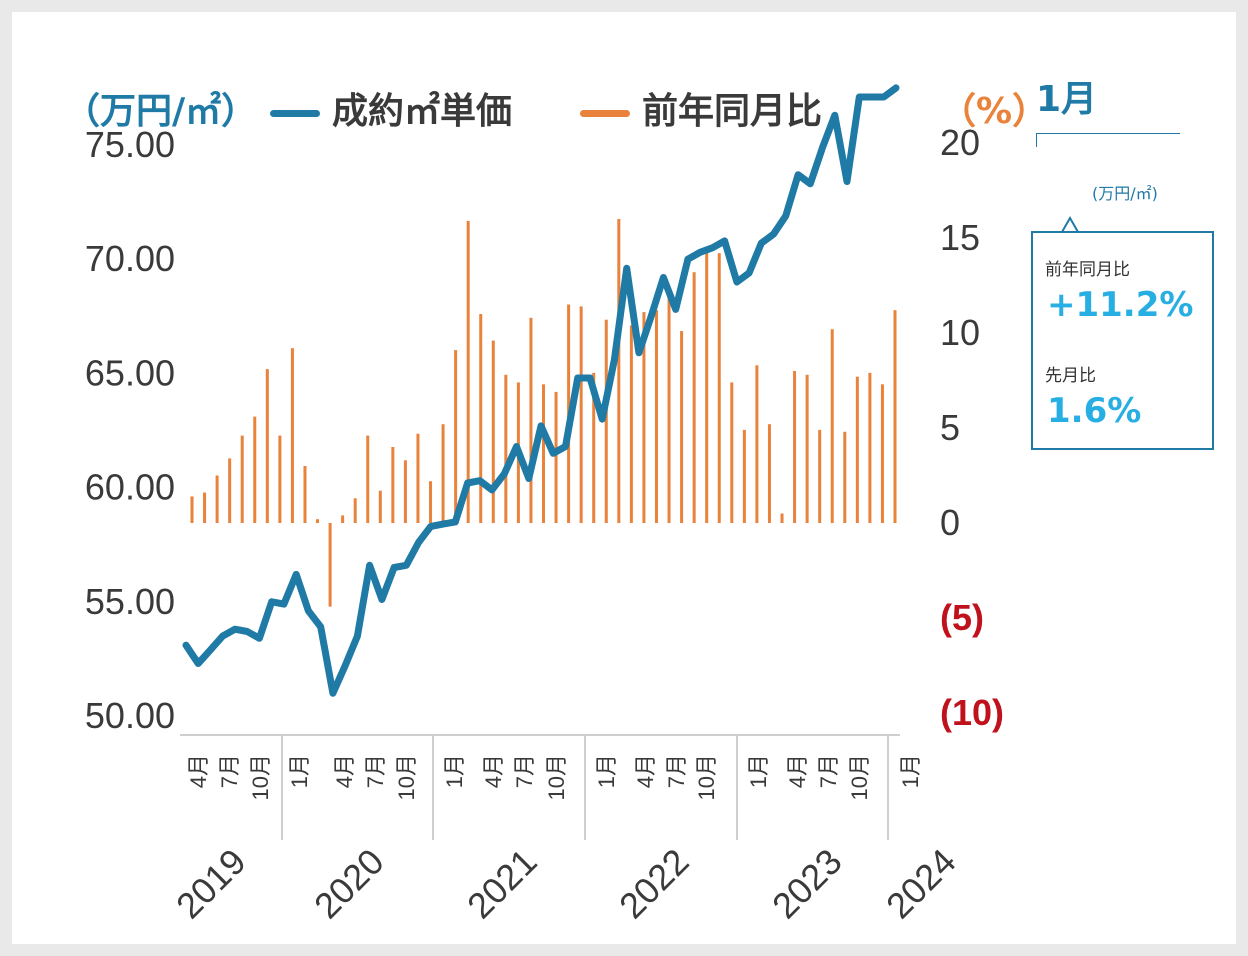  I want to click on info-yoy-value: +11.2%, so click(1120, 305).